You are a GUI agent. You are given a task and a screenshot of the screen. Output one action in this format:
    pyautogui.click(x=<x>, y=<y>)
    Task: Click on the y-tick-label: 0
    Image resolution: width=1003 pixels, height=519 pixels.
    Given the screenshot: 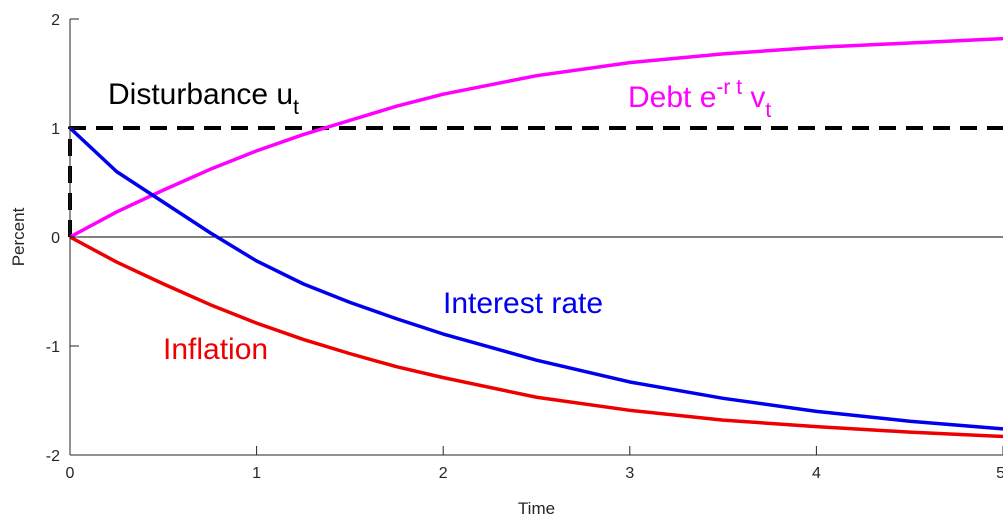 What is the action you would take?
    pyautogui.click(x=55, y=238)
    